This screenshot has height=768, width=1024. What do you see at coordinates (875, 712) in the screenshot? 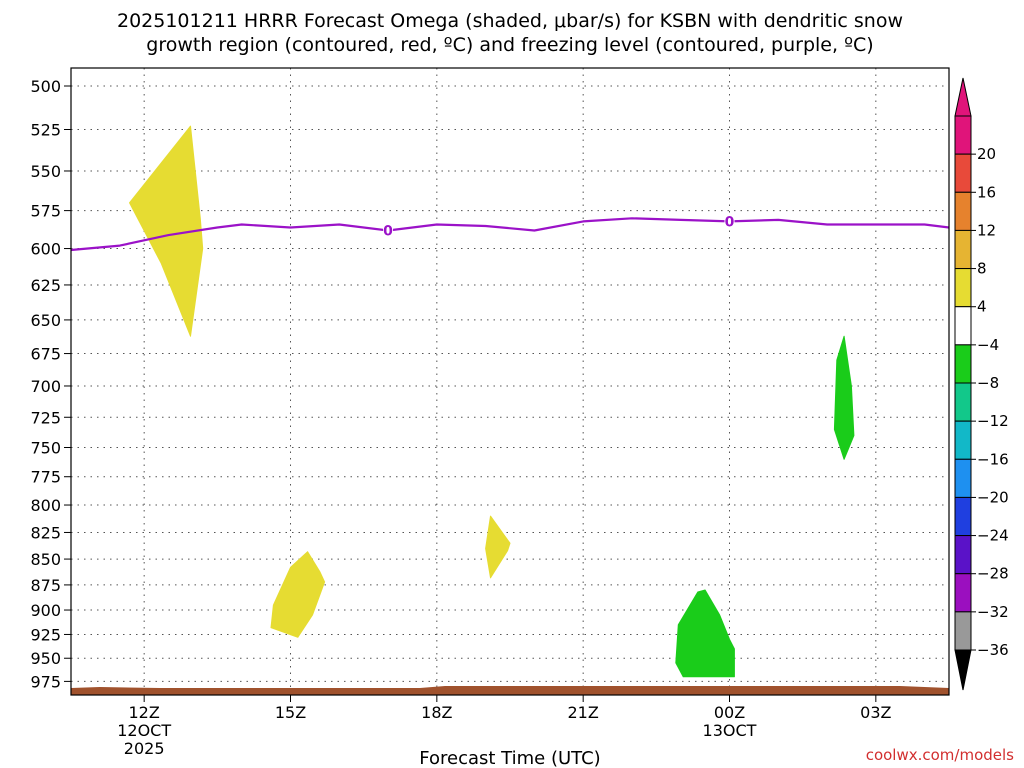
I see `x-tick-label: 03Z` at bounding box center [875, 712].